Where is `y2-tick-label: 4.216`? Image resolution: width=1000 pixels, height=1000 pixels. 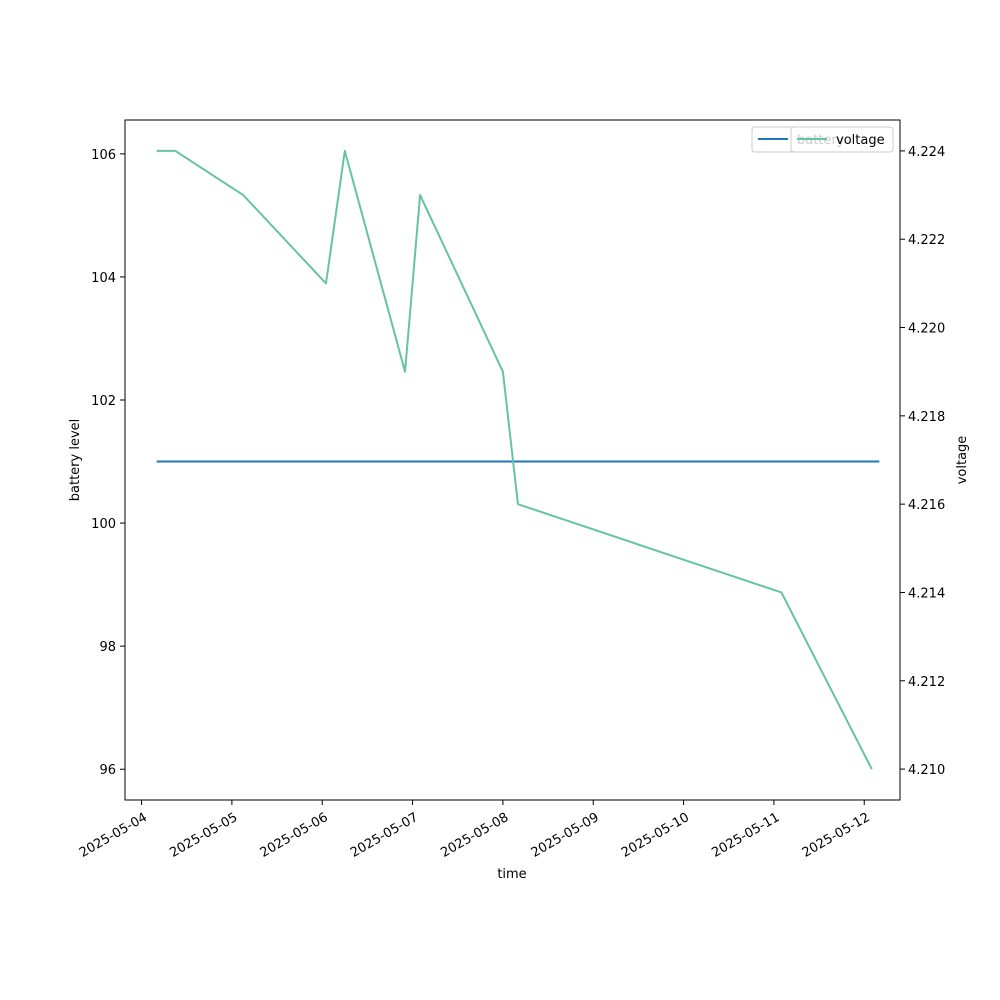 y2-tick-label: 4.216 is located at coordinates (926, 505).